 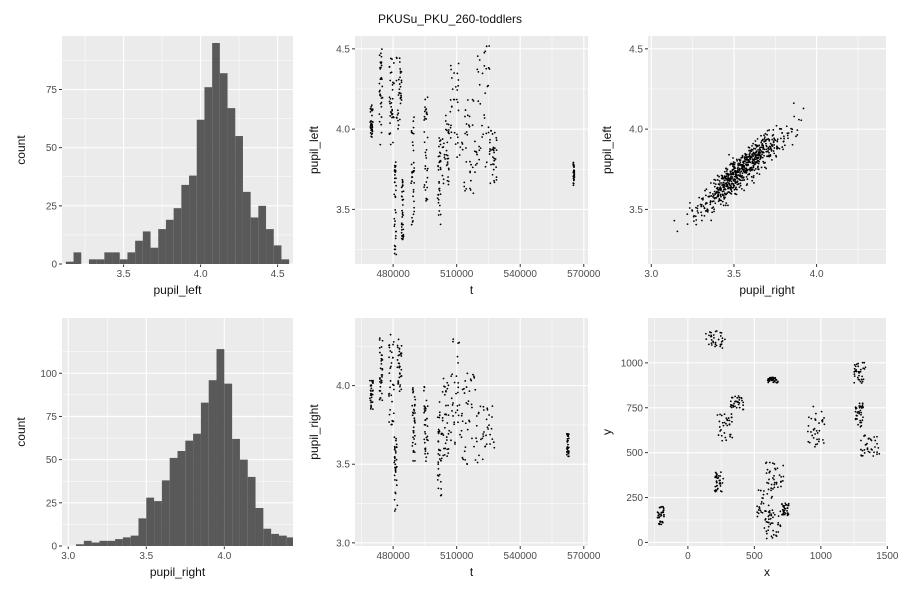 I want to click on y-axis-title: pupil_right, so click(x=314, y=432).